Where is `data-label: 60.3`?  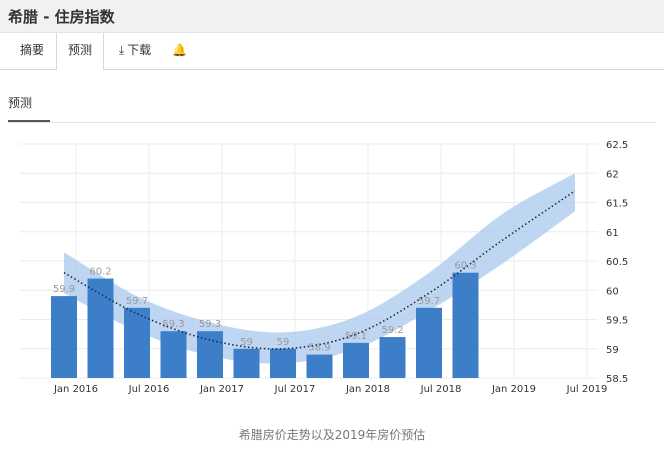 data-label: 60.3 is located at coordinates (465, 266).